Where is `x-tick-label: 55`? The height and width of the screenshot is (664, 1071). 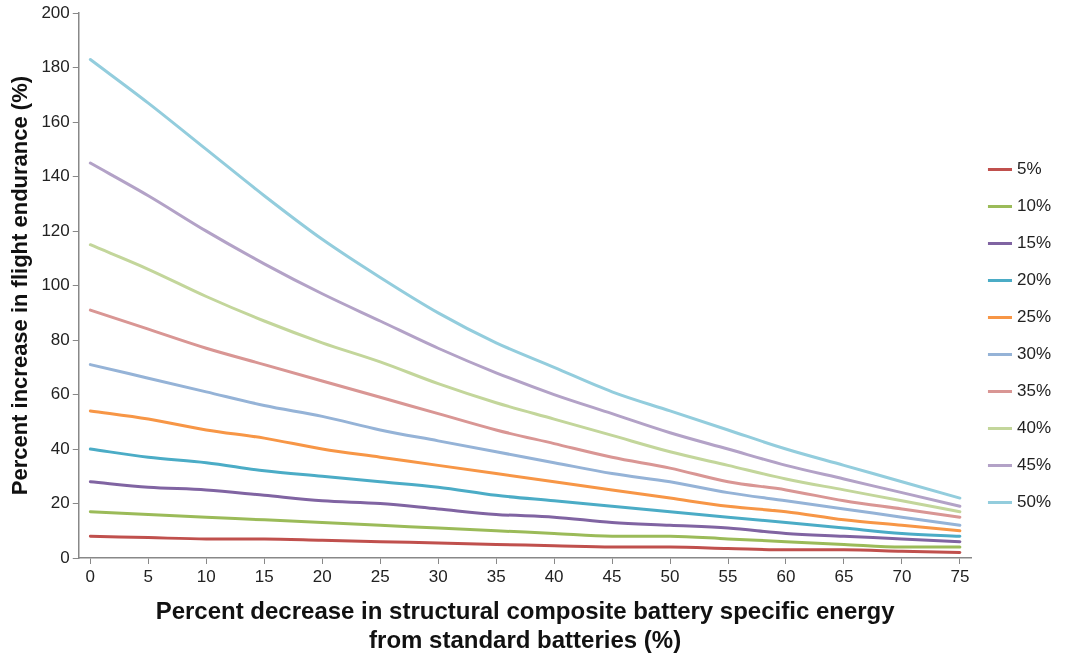 x-tick-label: 55 is located at coordinates (728, 576).